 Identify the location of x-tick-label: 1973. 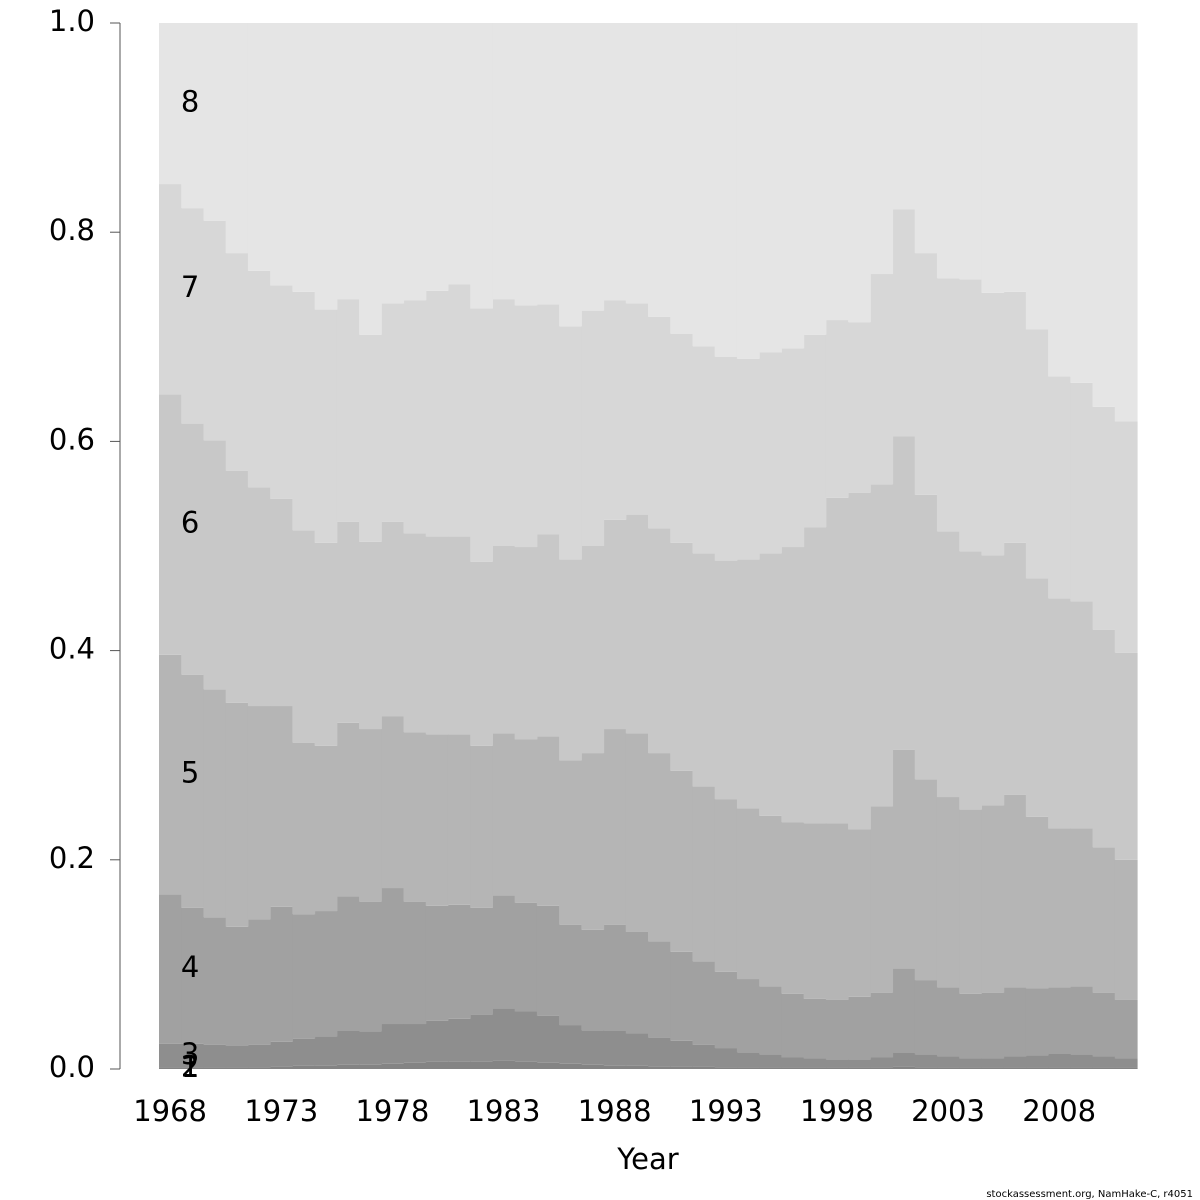
(281, 1111).